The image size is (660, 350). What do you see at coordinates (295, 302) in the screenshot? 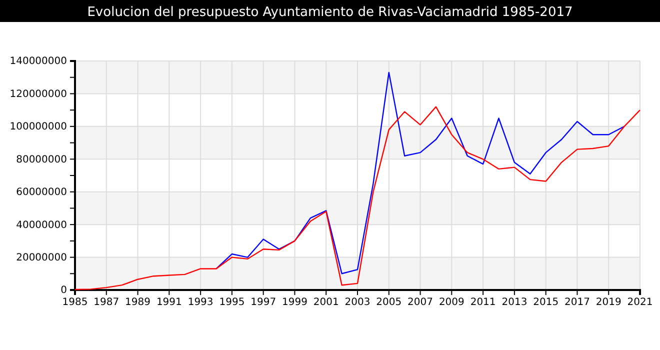
I see `x-tick-label: 1999` at bounding box center [295, 302].